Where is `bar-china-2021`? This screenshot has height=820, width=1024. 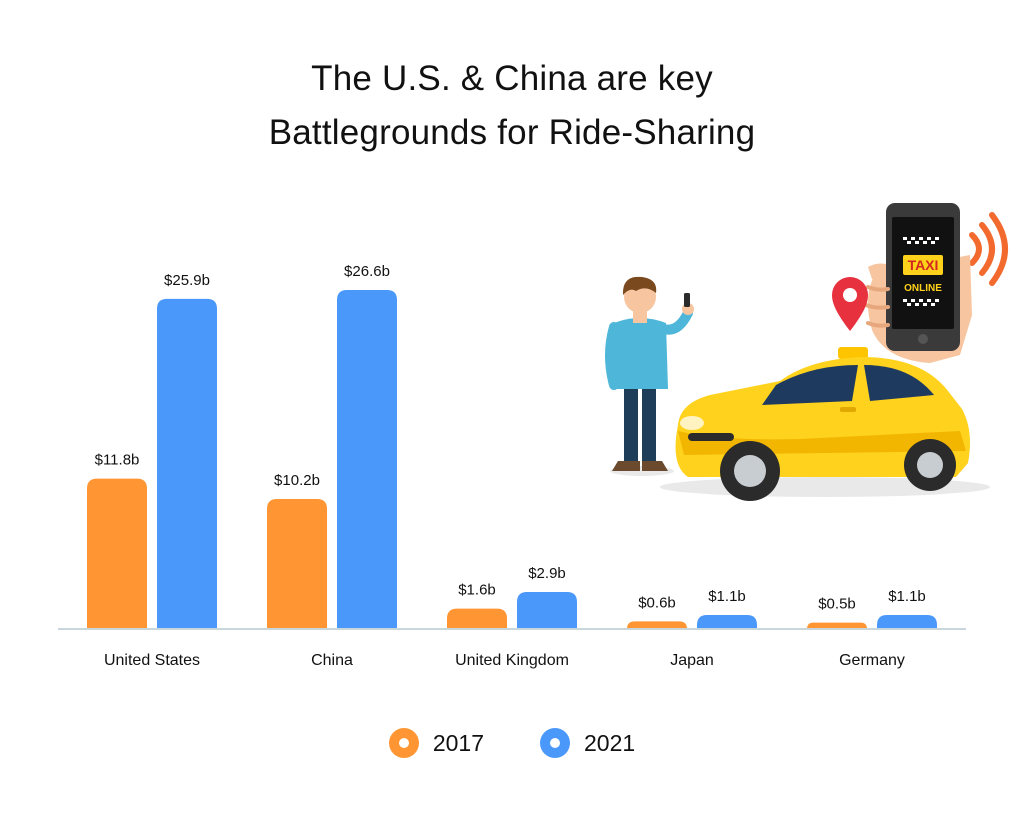 bar-china-2021 is located at coordinates (367, 459).